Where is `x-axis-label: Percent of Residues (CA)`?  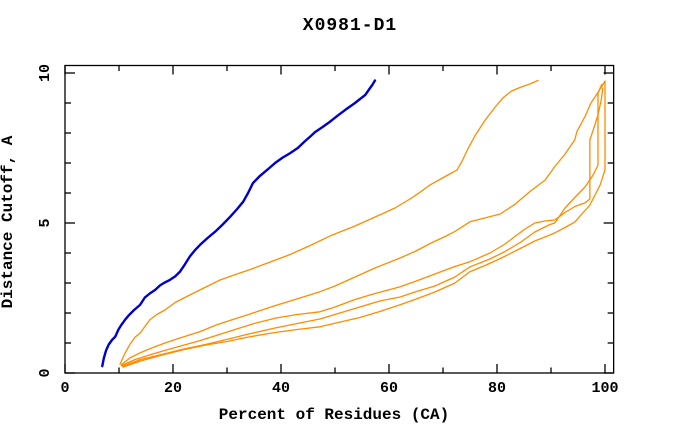 x-axis-label: Percent of Residues (CA) is located at coordinates (334, 415).